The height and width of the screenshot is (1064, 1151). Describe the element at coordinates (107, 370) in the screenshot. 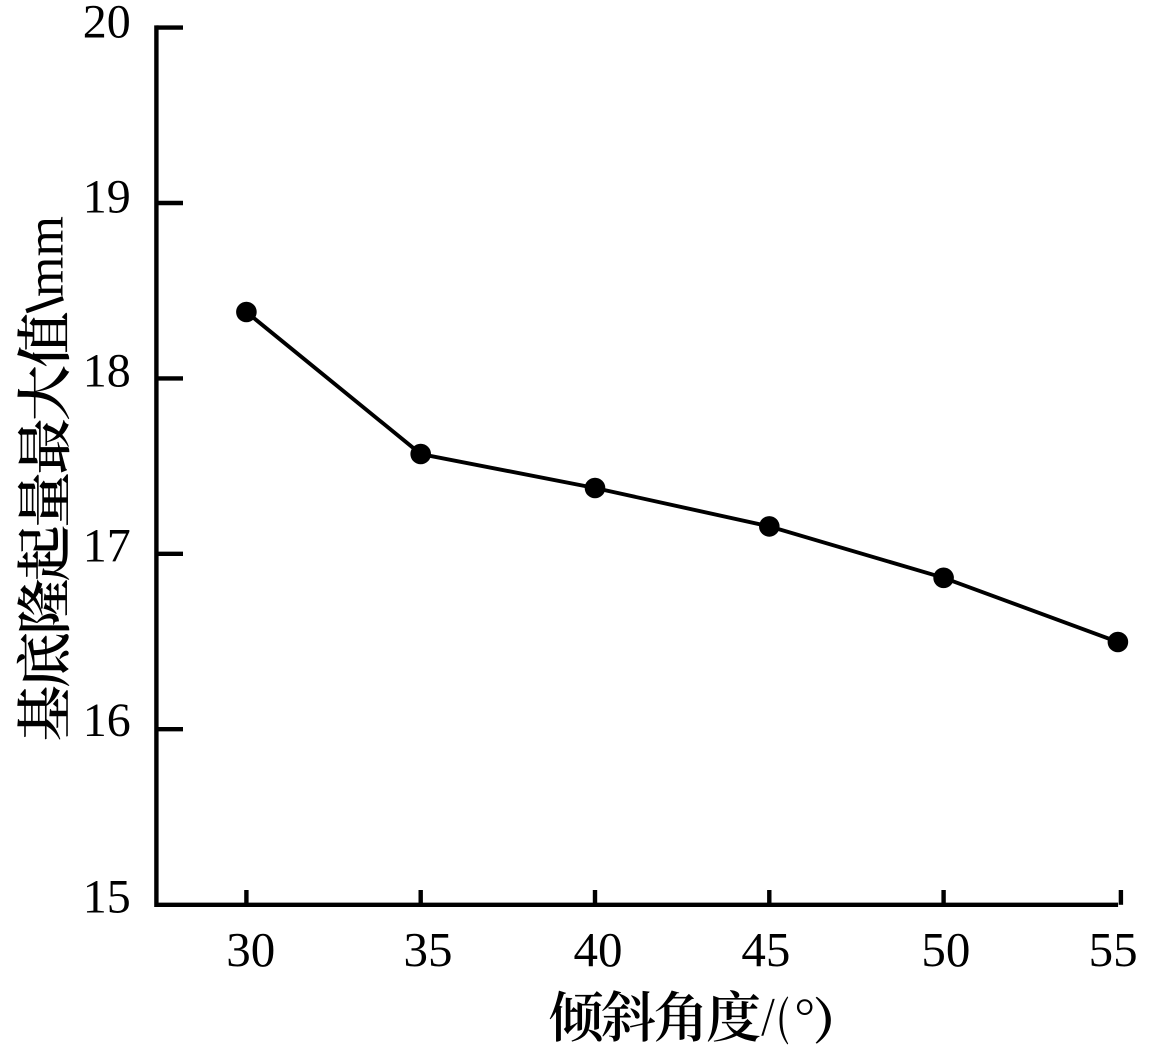

I see `svg-text: 18` at that location.